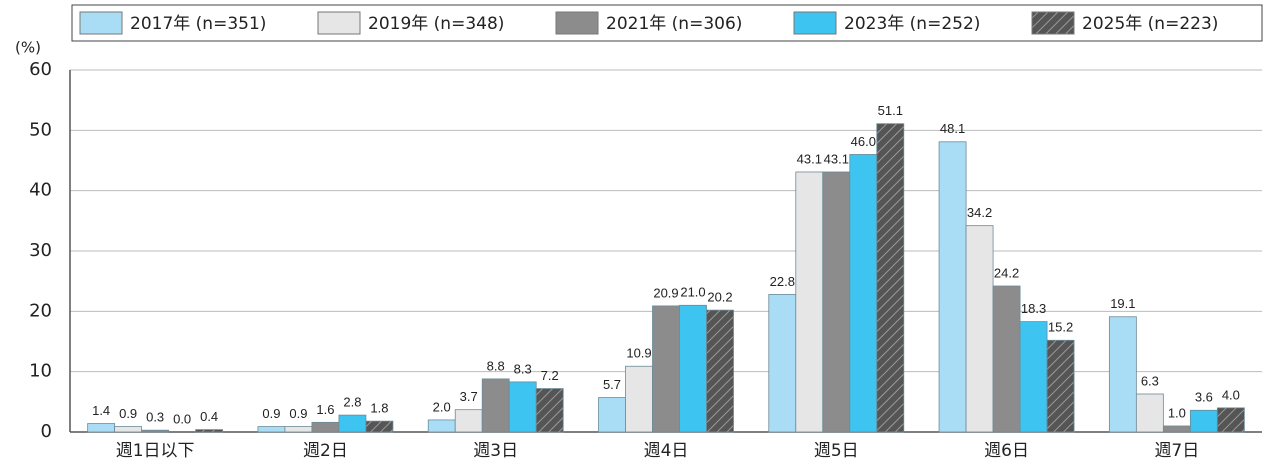 Image resolution: width=1280 pixels, height=469 pixels. What do you see at coordinates (1060, 327) in the screenshot?
I see `value-label: 15.2` at bounding box center [1060, 327].